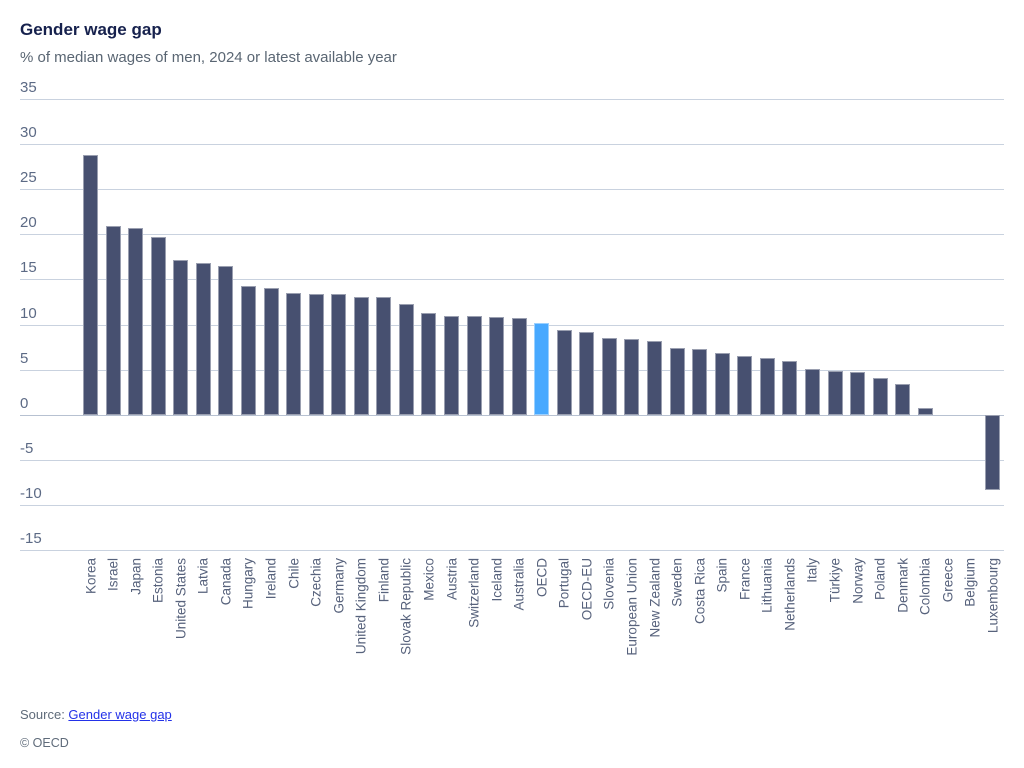 The image size is (1024, 768). I want to click on x-axis-label-netherlands: Netherlands, so click(790, 594).